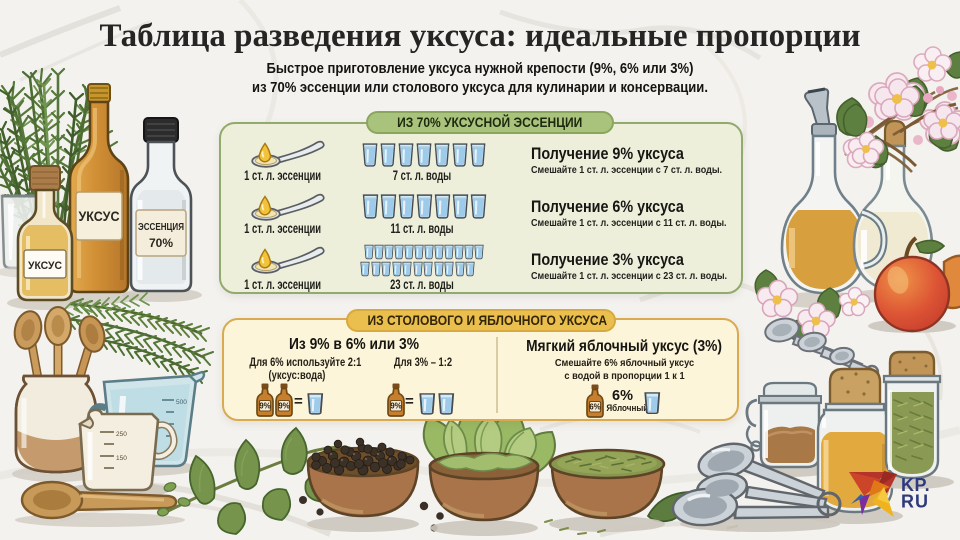 This screenshot has height=540, width=960. Describe the element at coordinates (915, 485) in the screenshot. I see `svg-text: KP.` at that location.